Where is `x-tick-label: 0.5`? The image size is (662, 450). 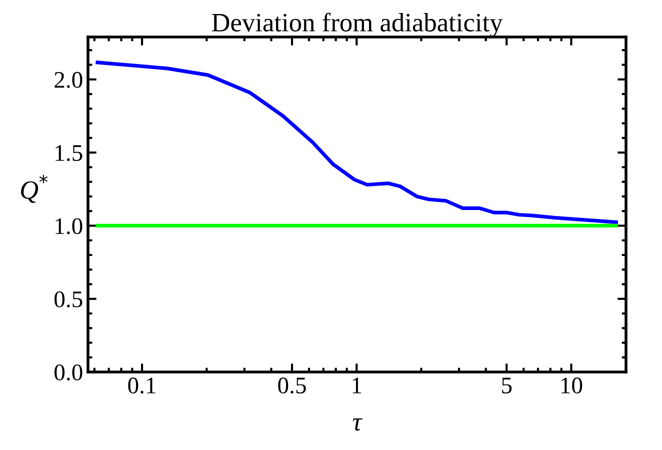 x-tick-label: 0.5 is located at coordinates (292, 386).